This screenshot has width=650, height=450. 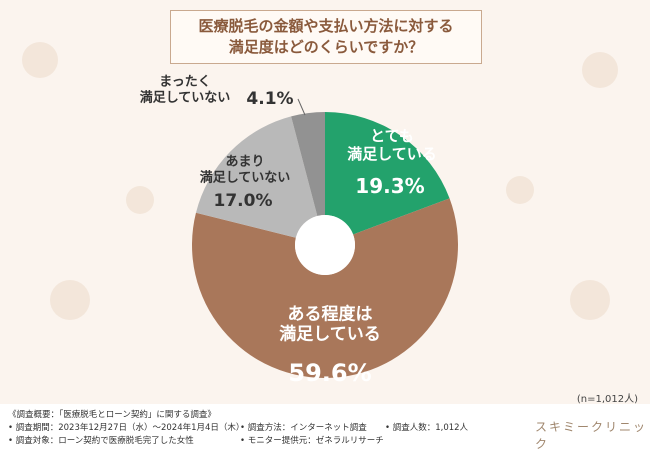 I want to click on slice-label: ある程度は 満足している, so click(x=330, y=324).